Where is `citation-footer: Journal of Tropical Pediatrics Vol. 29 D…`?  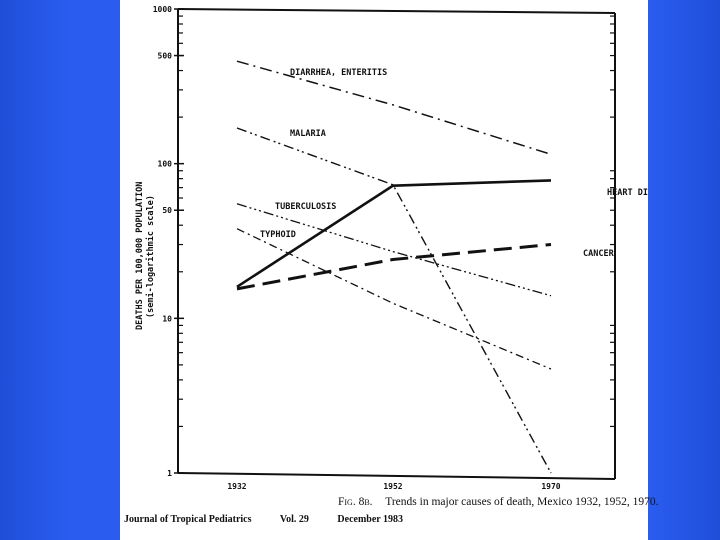
citation-footer: Journal of Tropical Pediatrics Vol. 29 D… is located at coordinates (276, 519).